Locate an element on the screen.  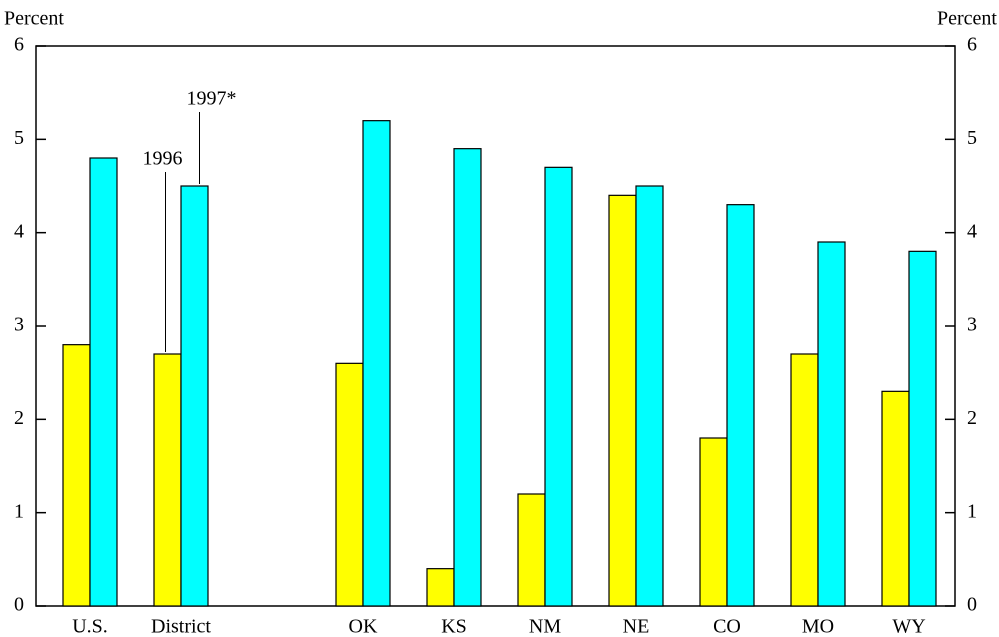
y-tick-label: 2 is located at coordinates (19, 418).